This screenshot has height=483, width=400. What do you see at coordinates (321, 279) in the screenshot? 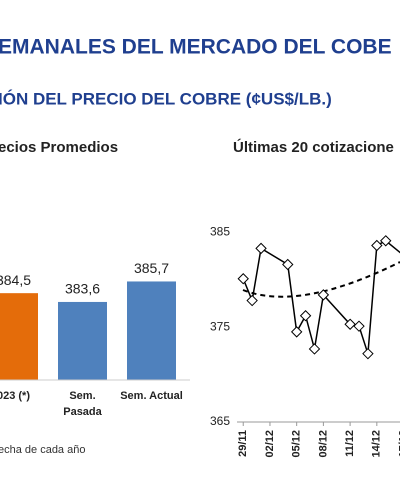
I see `trend-line` at bounding box center [321, 279].